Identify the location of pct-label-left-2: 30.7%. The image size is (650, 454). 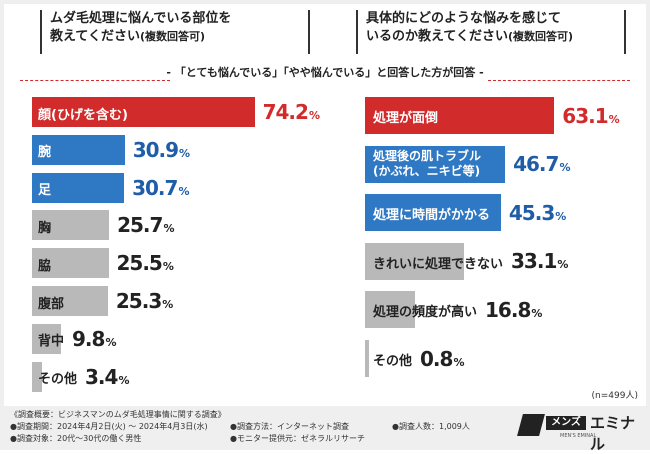
(161, 187).